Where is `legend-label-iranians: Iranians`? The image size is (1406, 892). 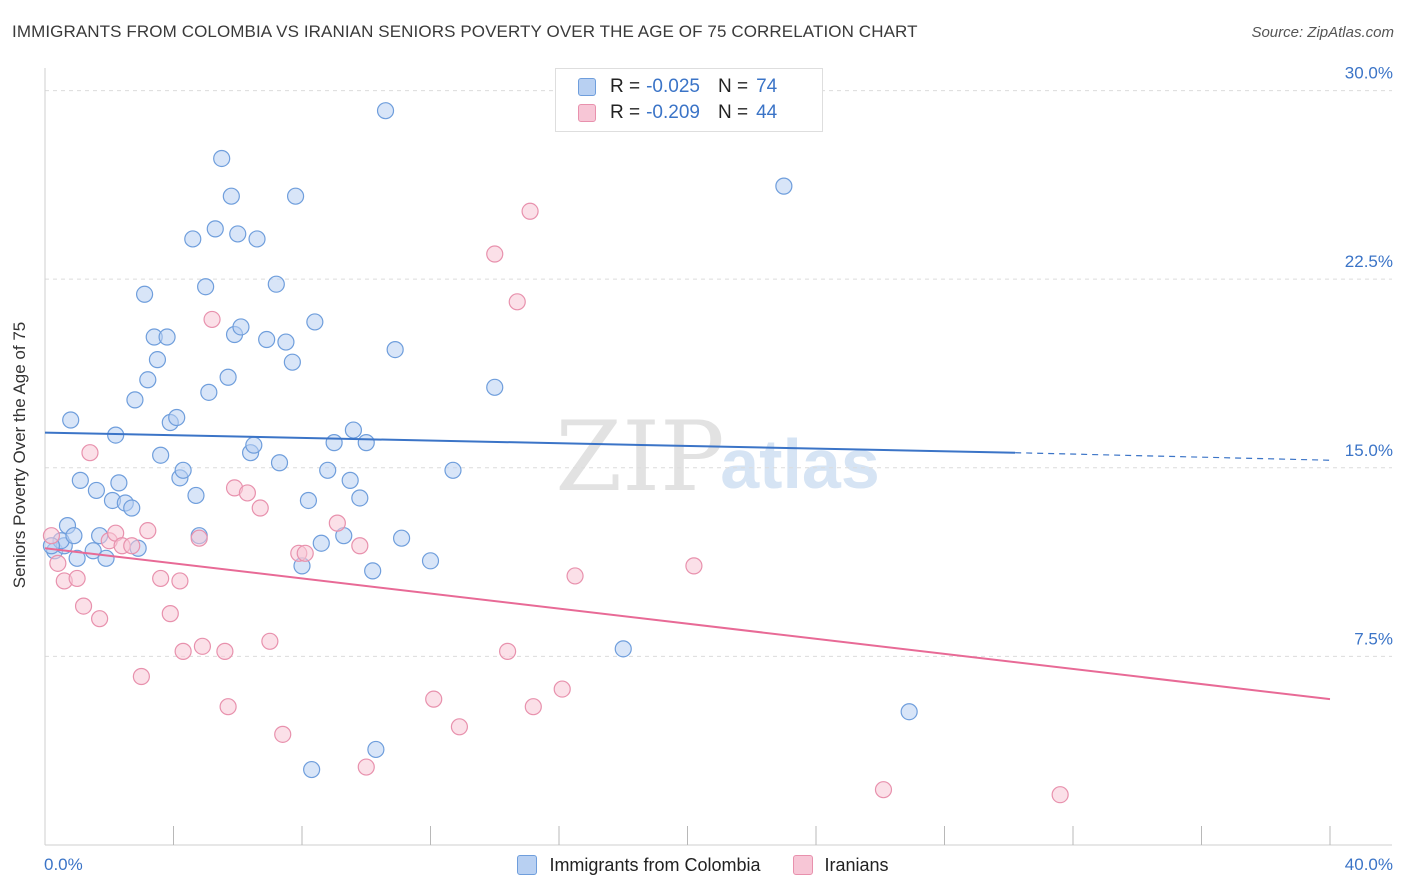 legend-label-iranians: Iranians is located at coordinates (856, 864).